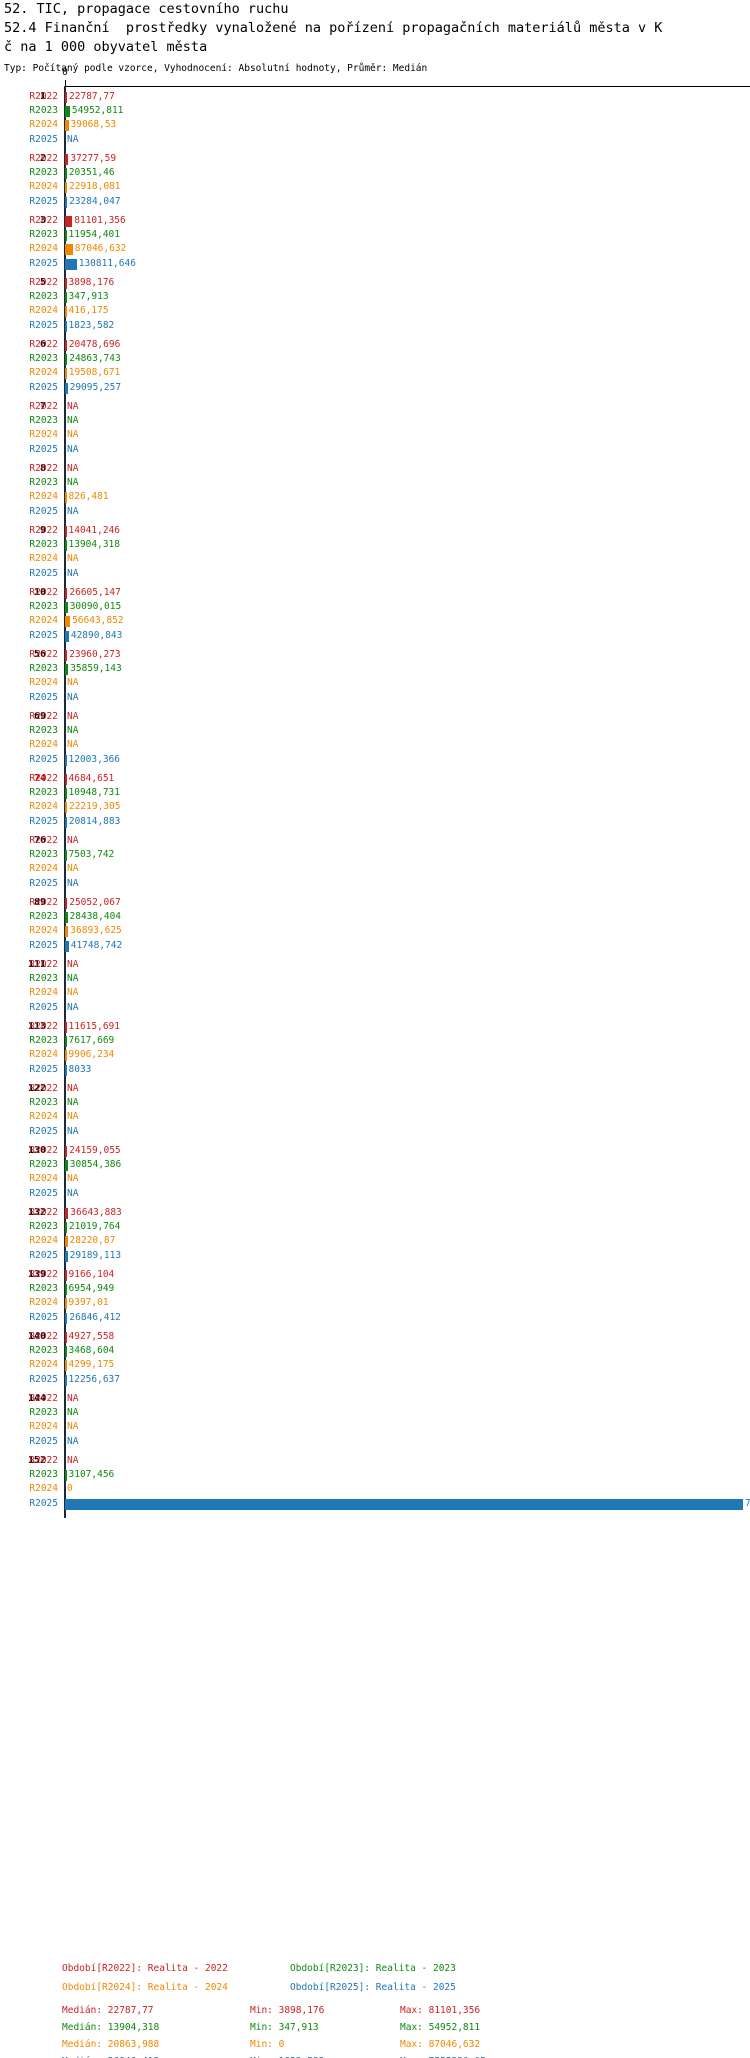 This screenshot has width=750, height=2058. I want to click on bar-value-label: 20351,46, so click(91, 173).